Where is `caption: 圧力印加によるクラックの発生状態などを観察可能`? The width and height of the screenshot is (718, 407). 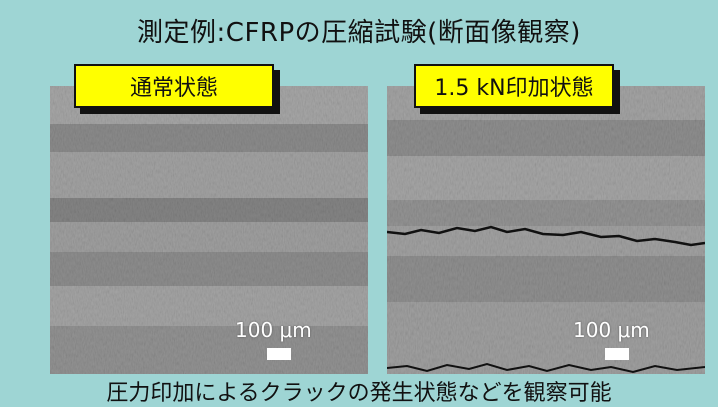
caption: 圧力印加によるクラックの発生状態などを観察可能 is located at coordinates (359, 393).